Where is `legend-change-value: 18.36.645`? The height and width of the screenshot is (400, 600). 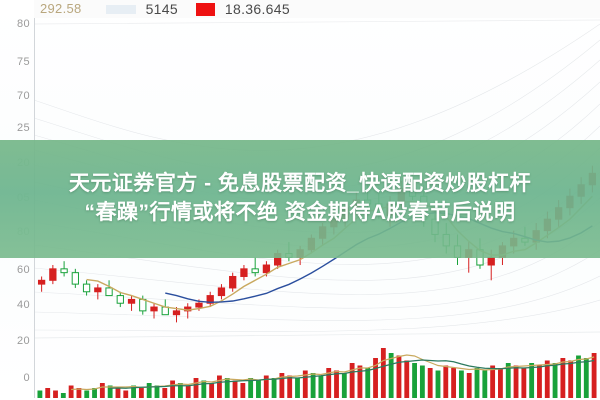 legend-change-value: 18.36.645 is located at coordinates (257, 9).